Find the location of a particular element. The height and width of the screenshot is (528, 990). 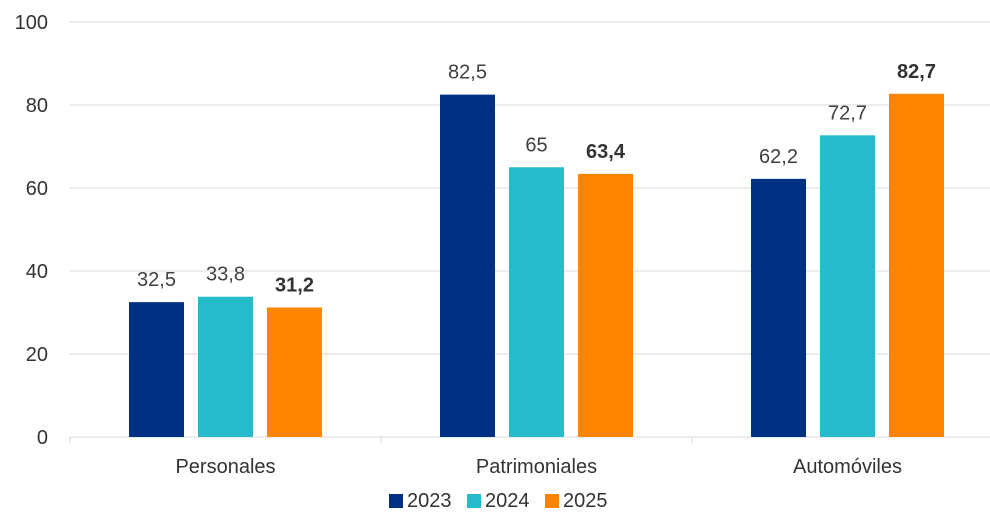

data-label-2025-3: 82,7 is located at coordinates (916, 72).